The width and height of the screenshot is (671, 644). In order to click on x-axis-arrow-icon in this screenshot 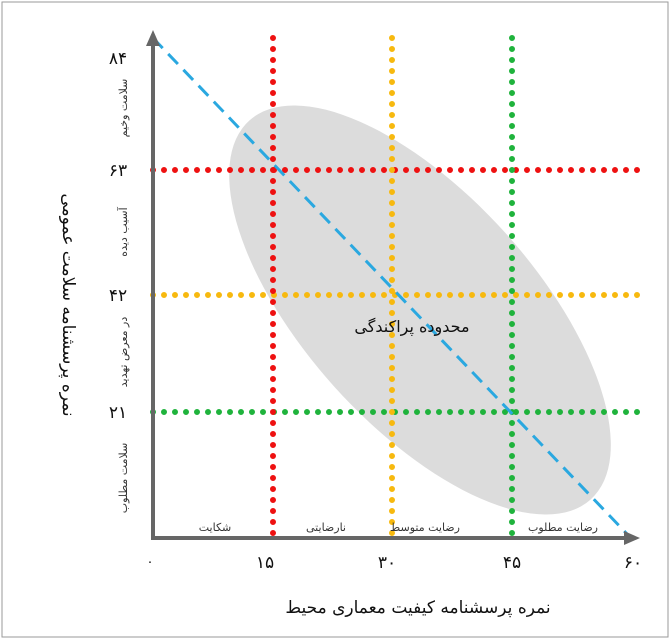, I will do `click(632, 538)`.